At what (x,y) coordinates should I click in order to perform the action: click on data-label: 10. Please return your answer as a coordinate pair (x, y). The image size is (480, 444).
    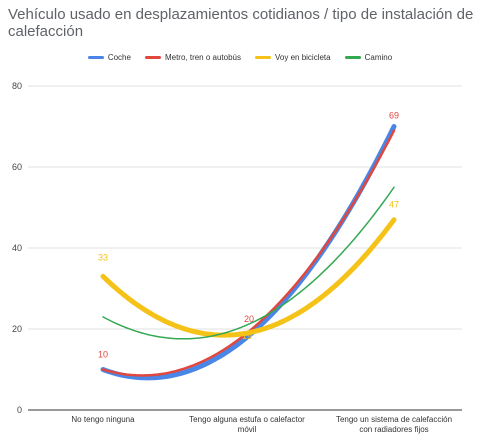
    Looking at the image, I should click on (103, 355).